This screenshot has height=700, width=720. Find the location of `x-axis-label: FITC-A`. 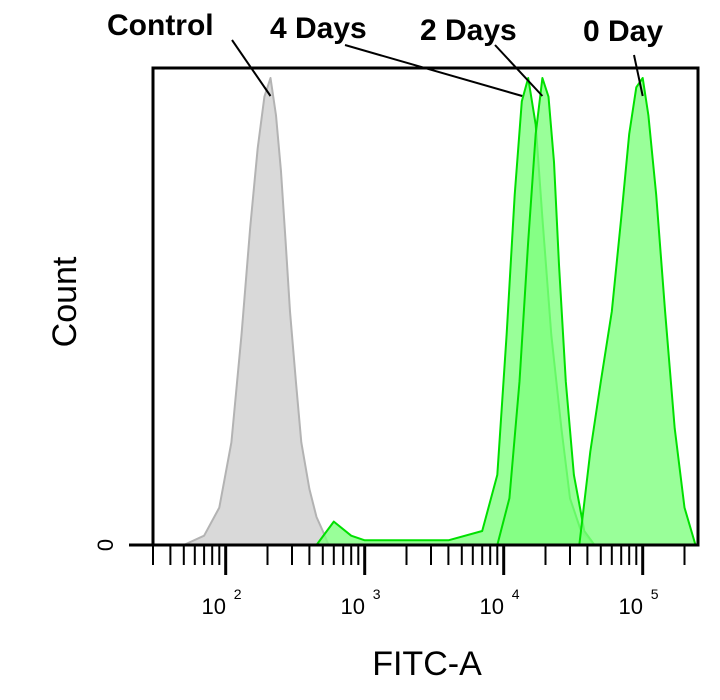

x-axis-label: FITC-A is located at coordinates (427, 664).